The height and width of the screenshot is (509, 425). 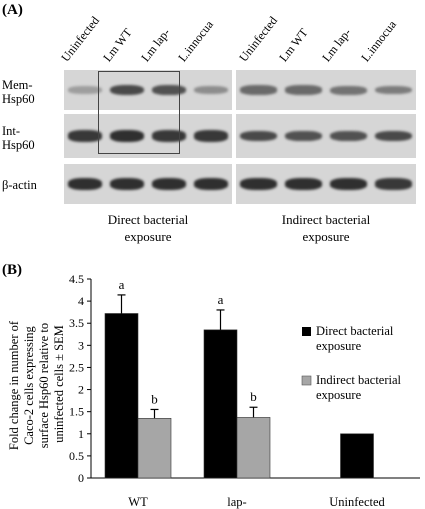 What do you see at coordinates (148, 184) in the screenshot?
I see `blot-actin-direct` at bounding box center [148, 184].